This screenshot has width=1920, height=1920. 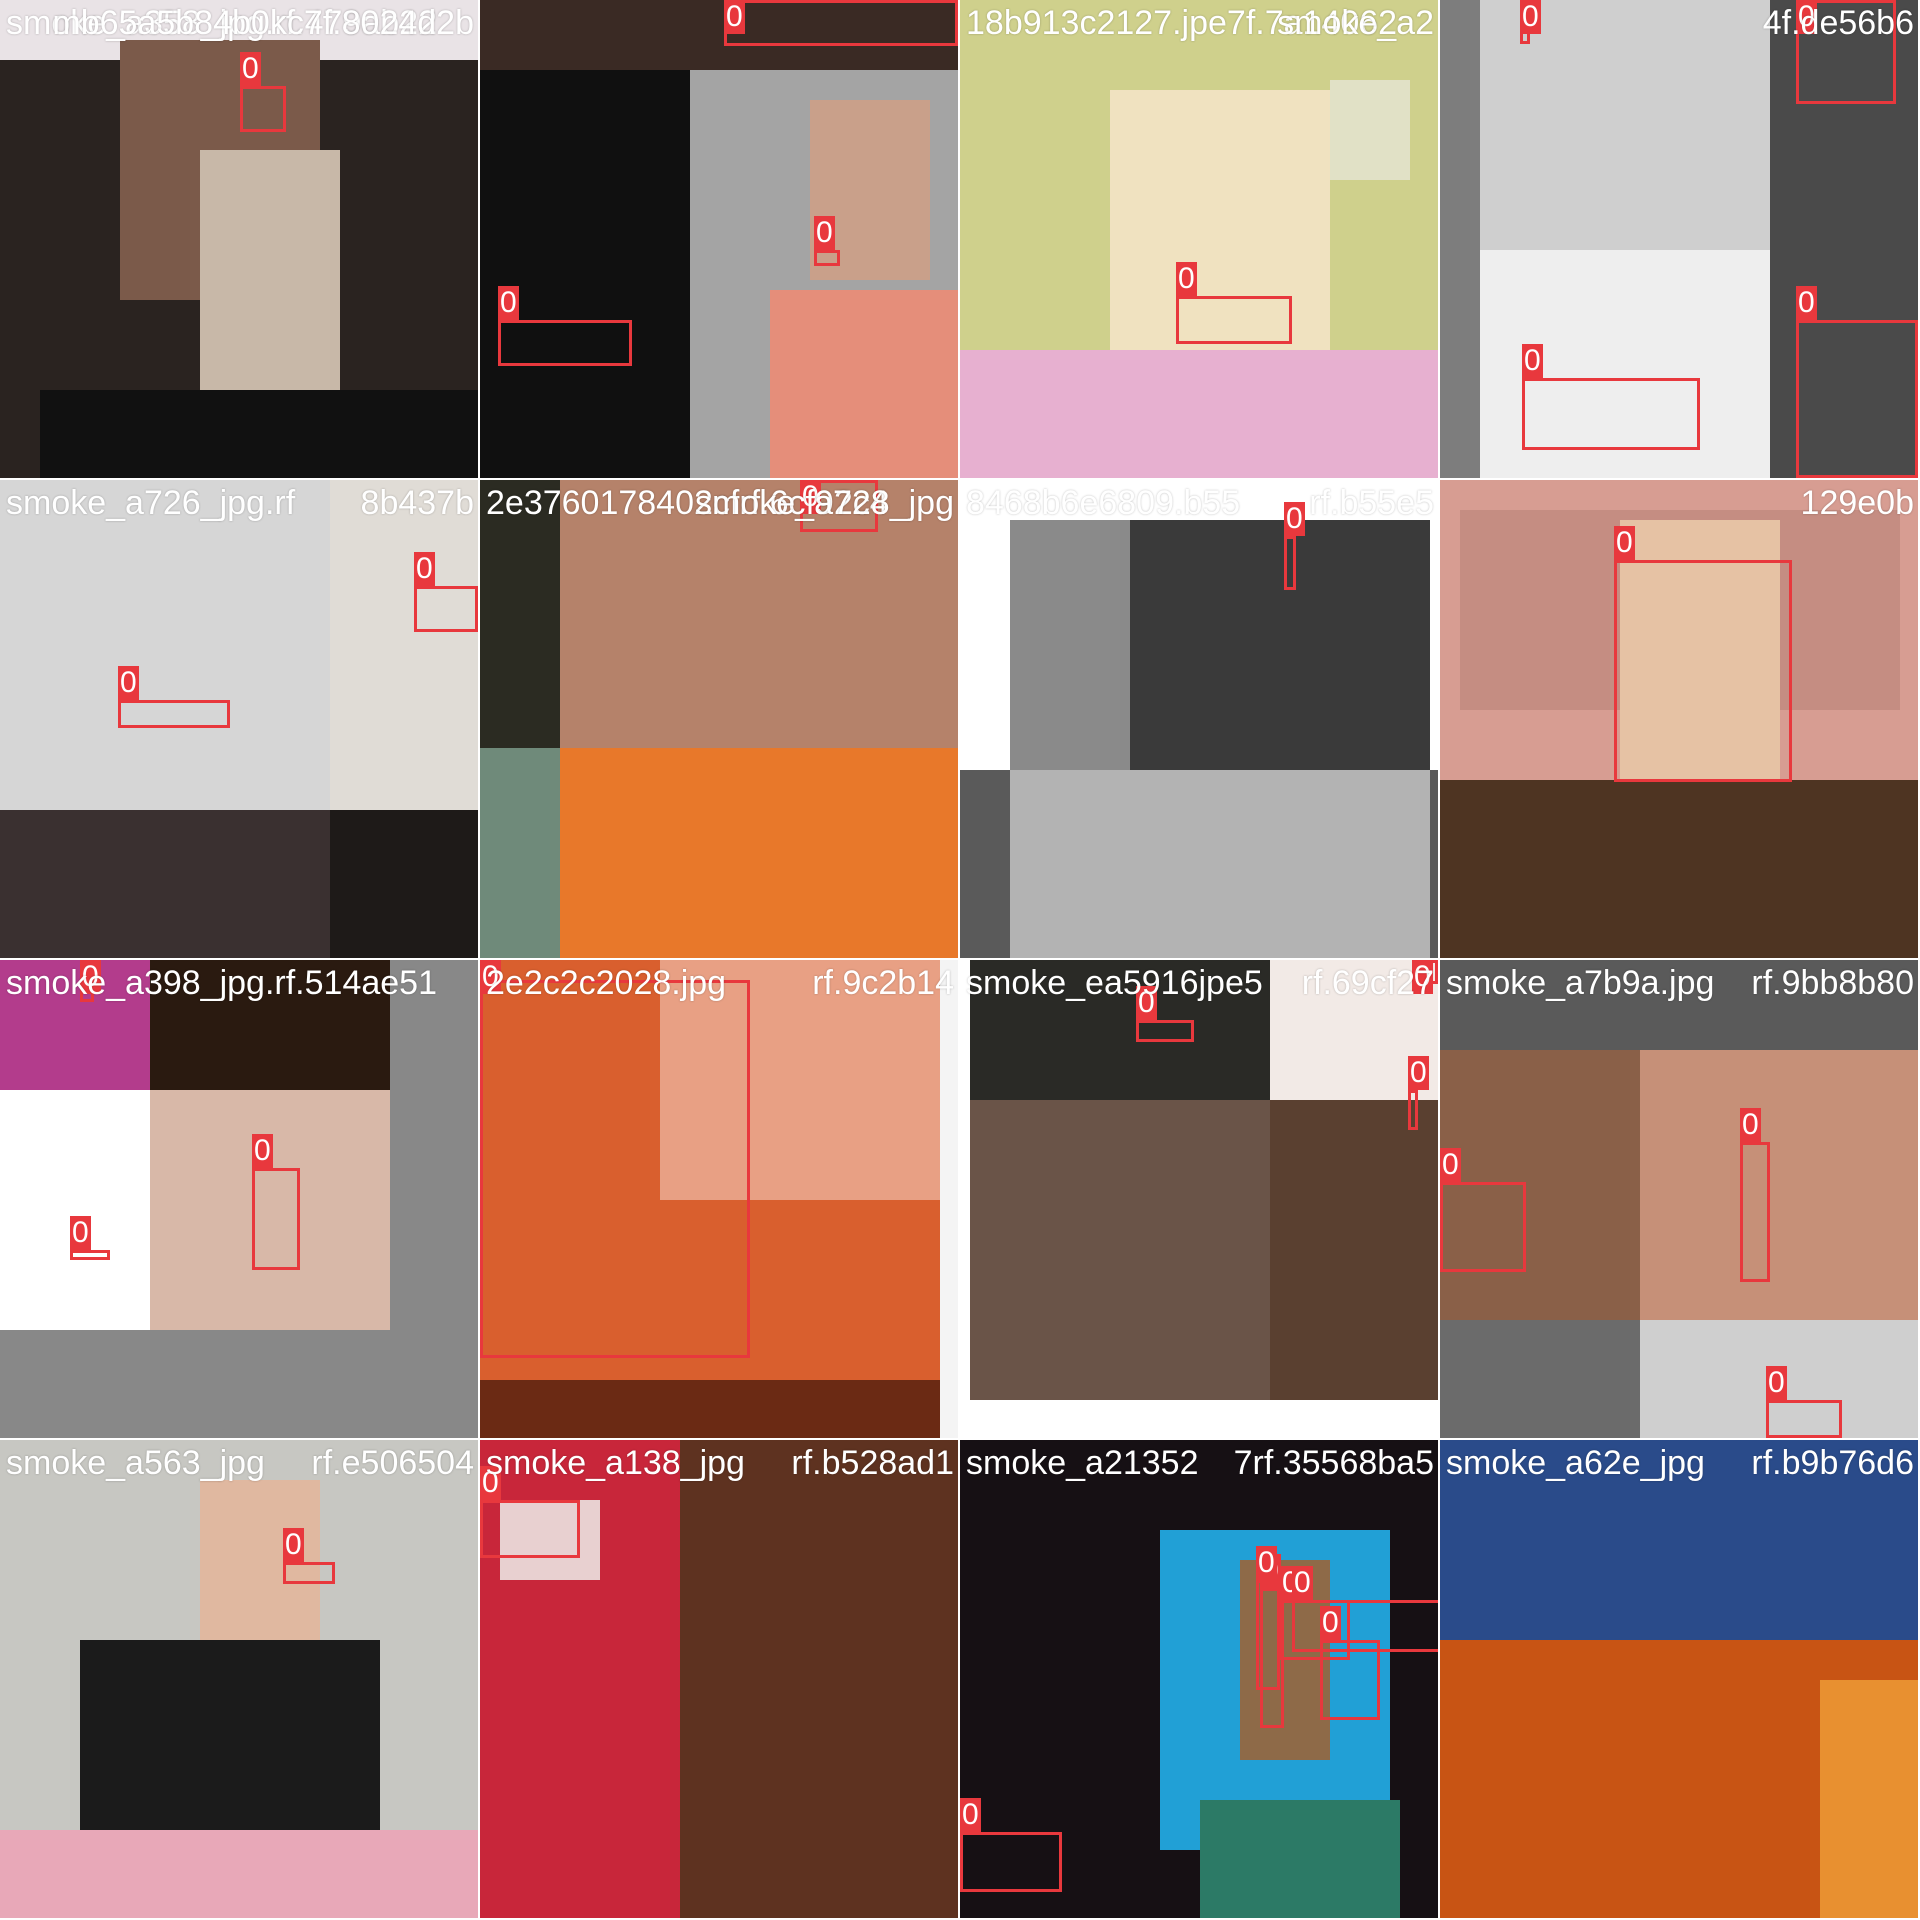 What do you see at coordinates (263, 23) in the screenshot?
I see `overlapping-filename: mb65a5b84b0kc7f.8024d2b` at bounding box center [263, 23].